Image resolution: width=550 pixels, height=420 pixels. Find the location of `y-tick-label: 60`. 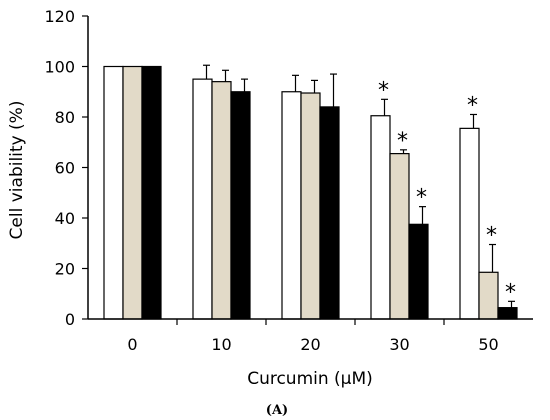

y-tick-label: 60 is located at coordinates (65, 168).